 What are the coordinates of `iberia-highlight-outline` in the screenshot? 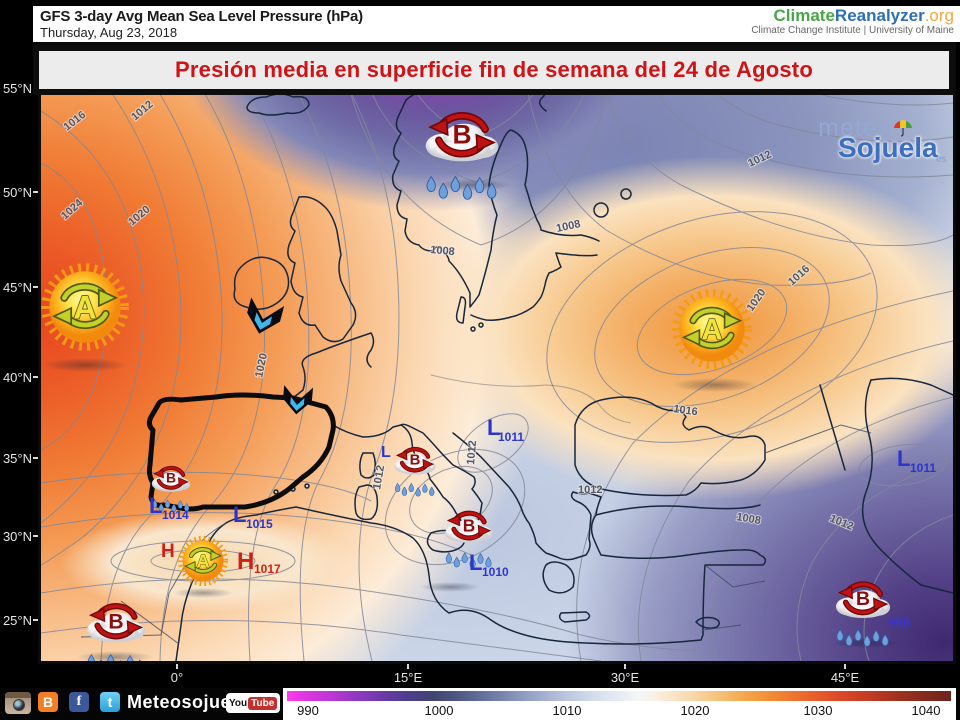 It's located at (241, 452).